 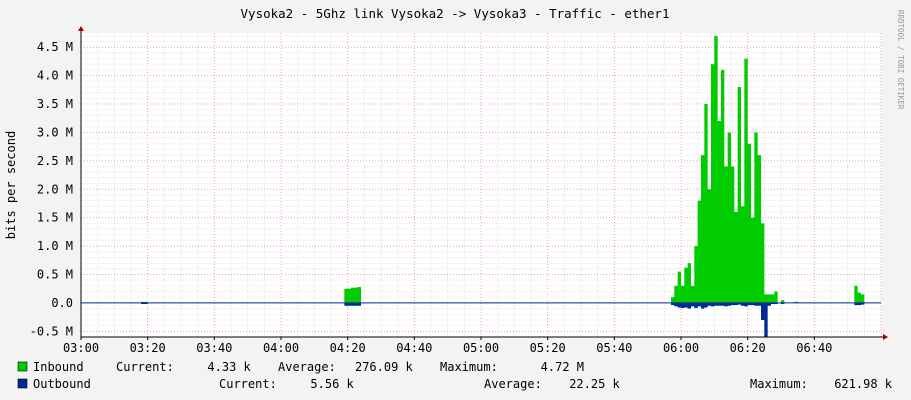 I want to click on y-tick-label: 0.0, so click(x=62, y=303).